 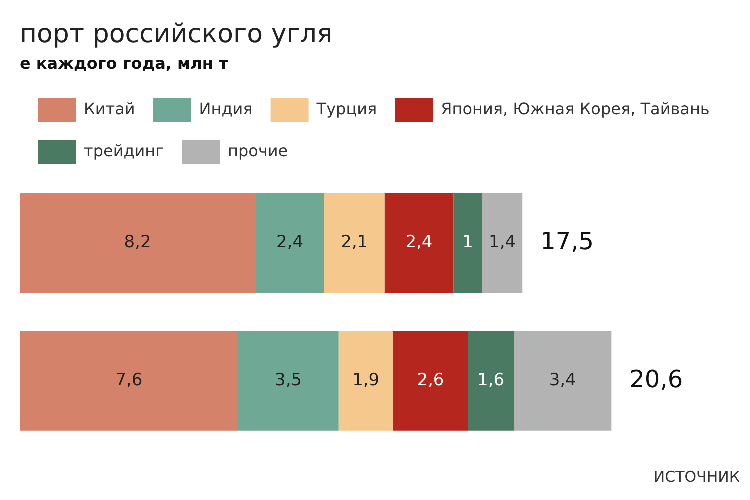 What do you see at coordinates (347, 109) in the screenshot?
I see `legend-label: Турция` at bounding box center [347, 109].